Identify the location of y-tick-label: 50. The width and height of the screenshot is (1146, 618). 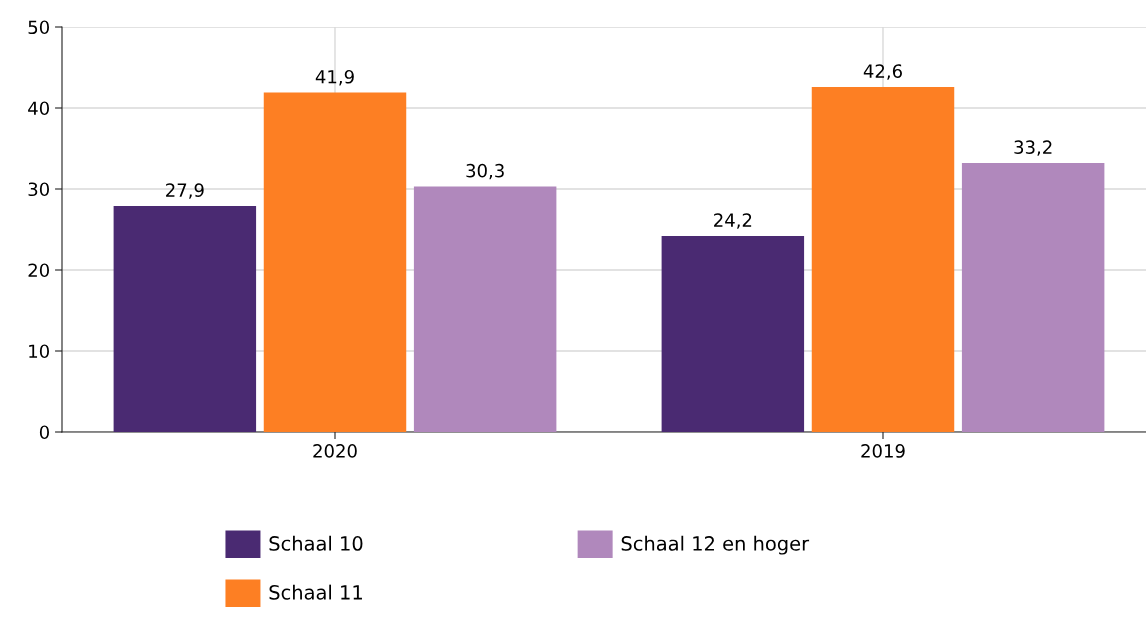
(38, 27).